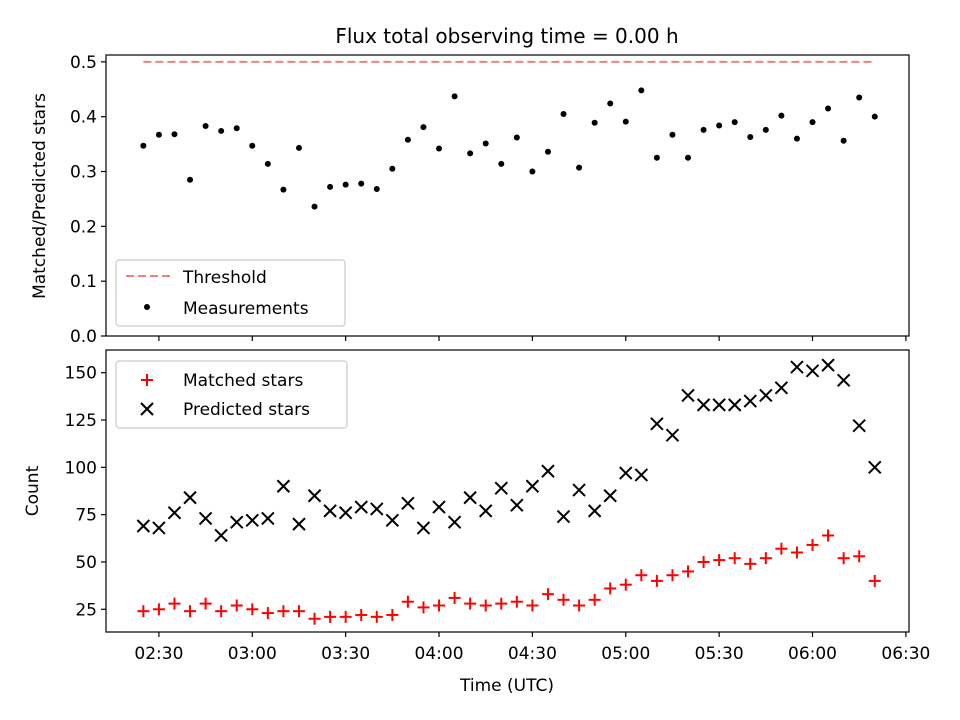  What do you see at coordinates (246, 309) in the screenshot?
I see `legend-measurements-label: Measurements` at bounding box center [246, 309].